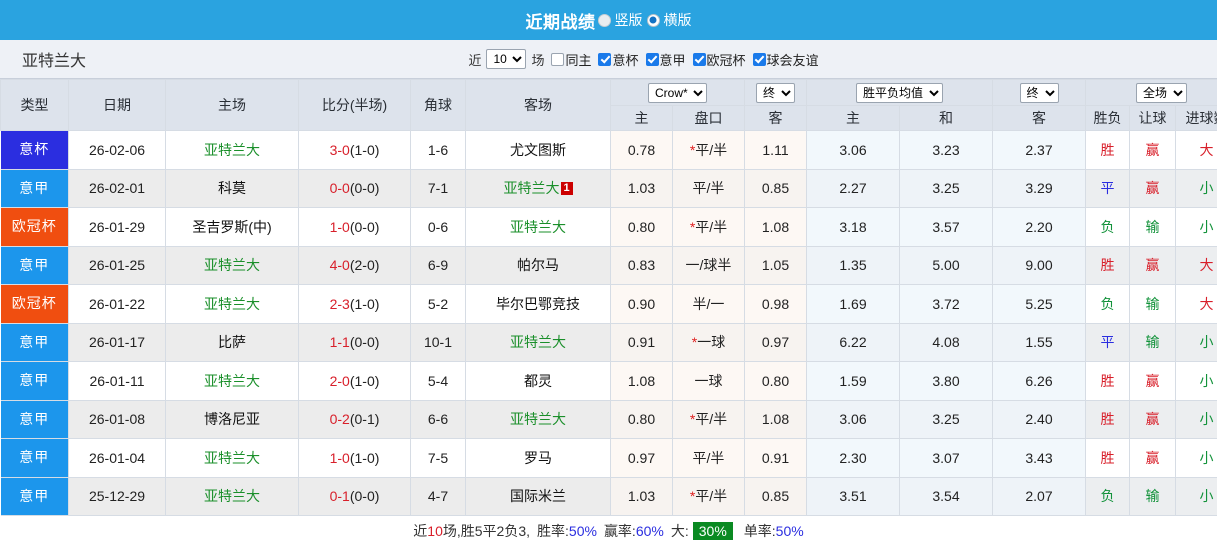 The height and width of the screenshot is (546, 1217). What do you see at coordinates (711, 419) in the screenshot?
I see `handicap-line-value: 平/半` at bounding box center [711, 419].